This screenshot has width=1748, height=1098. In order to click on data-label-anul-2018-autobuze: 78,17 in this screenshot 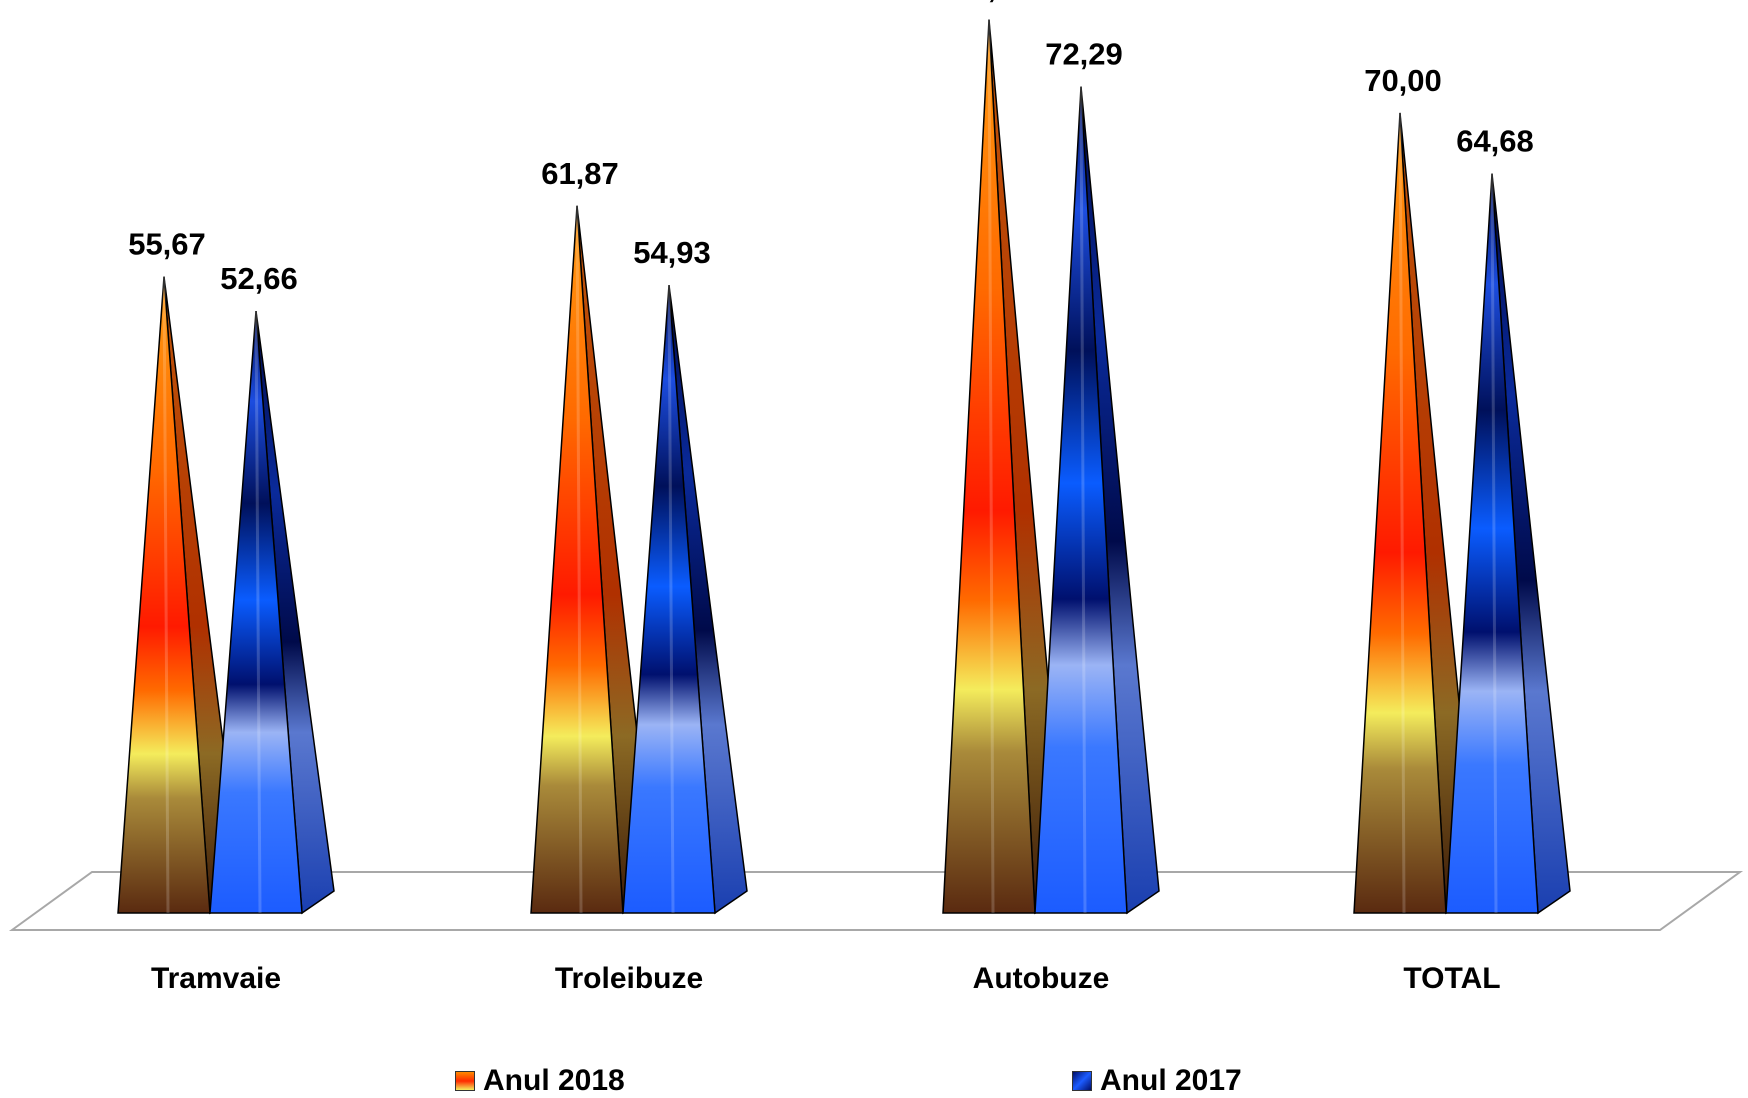, I will do `click(992, 2)`.